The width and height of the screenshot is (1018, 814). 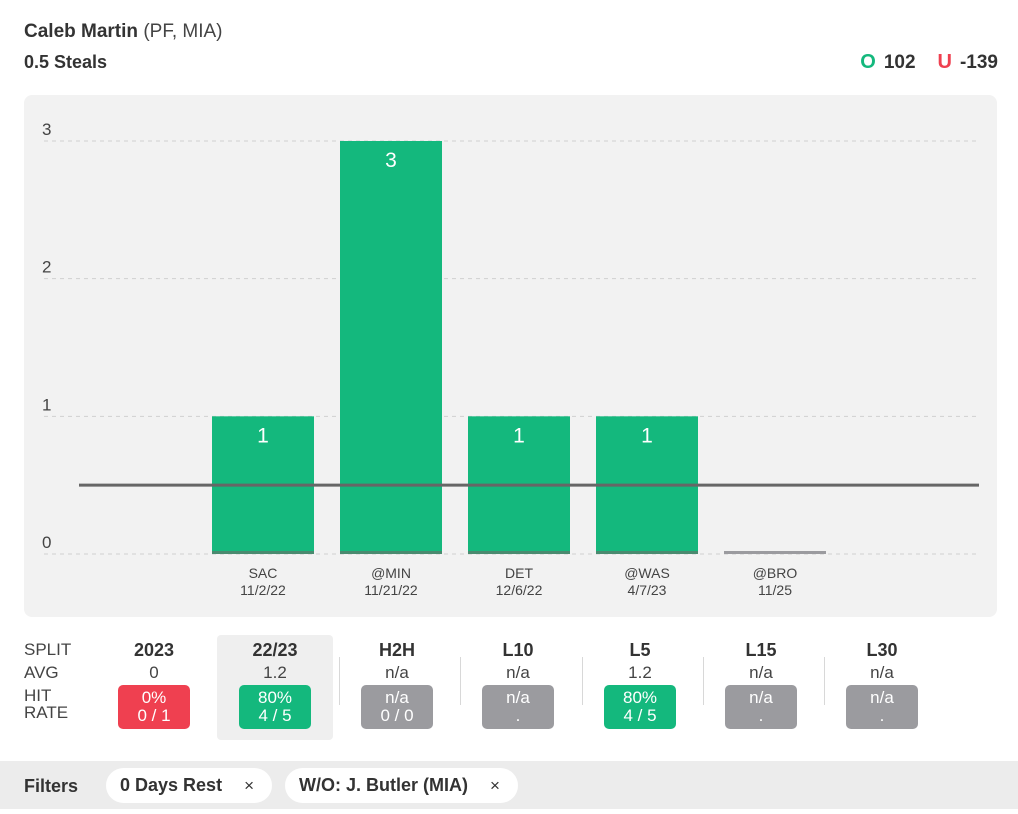 What do you see at coordinates (154, 672) in the screenshot?
I see `split-avg: 0` at bounding box center [154, 672].